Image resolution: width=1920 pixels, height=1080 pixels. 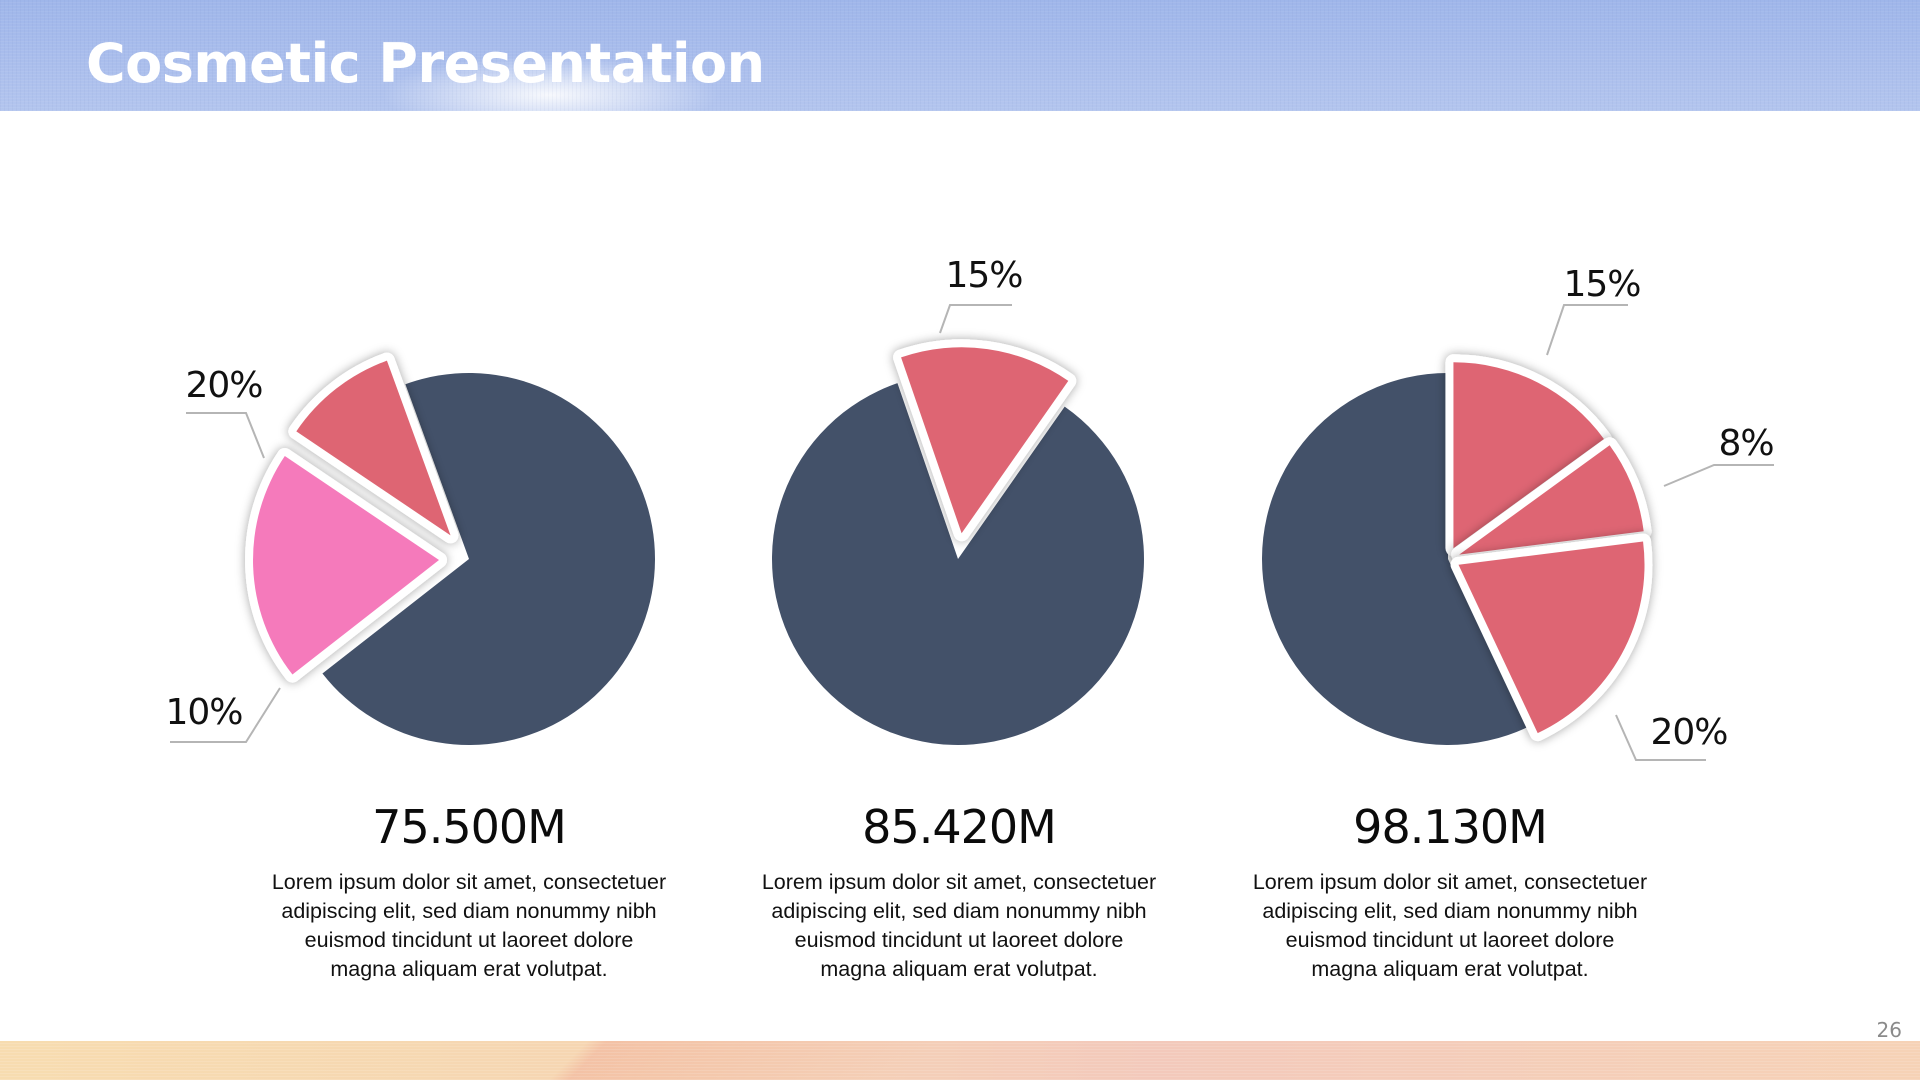 I want to click on metric-value-2: 85.420M, so click(x=959, y=827).